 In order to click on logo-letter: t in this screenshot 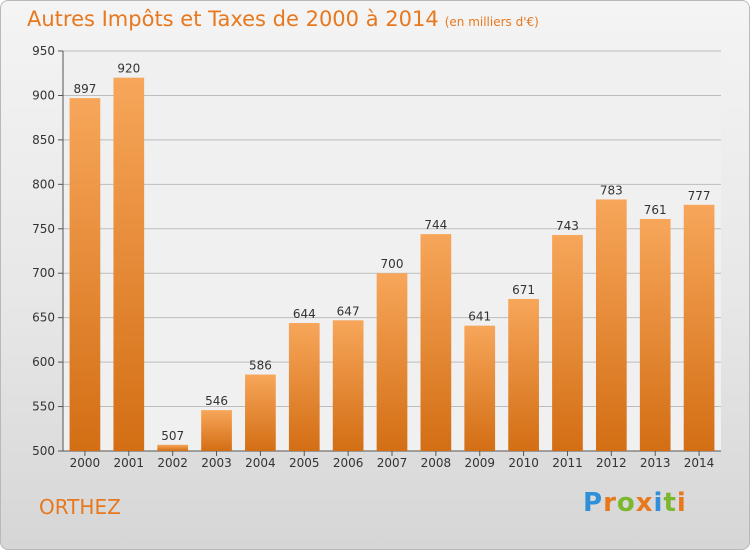, I will do `click(670, 503)`.